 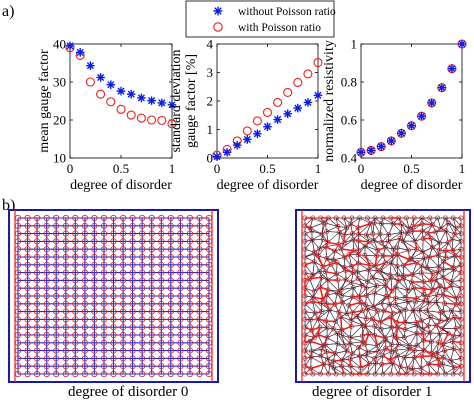 What do you see at coordinates (59, 82) in the screenshot?
I see `y-tick-label: 30` at bounding box center [59, 82].